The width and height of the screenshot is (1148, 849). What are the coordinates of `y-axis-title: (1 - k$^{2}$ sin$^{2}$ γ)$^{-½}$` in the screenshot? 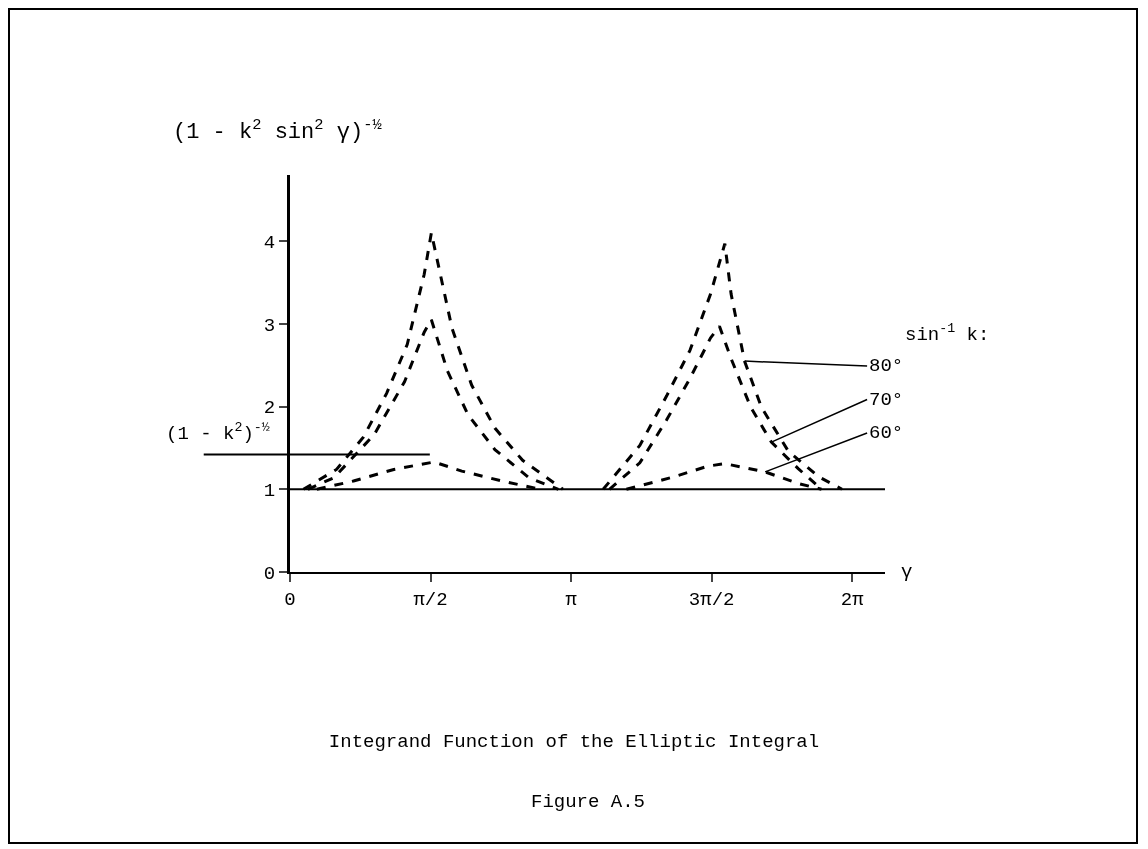 It's located at (278, 131).